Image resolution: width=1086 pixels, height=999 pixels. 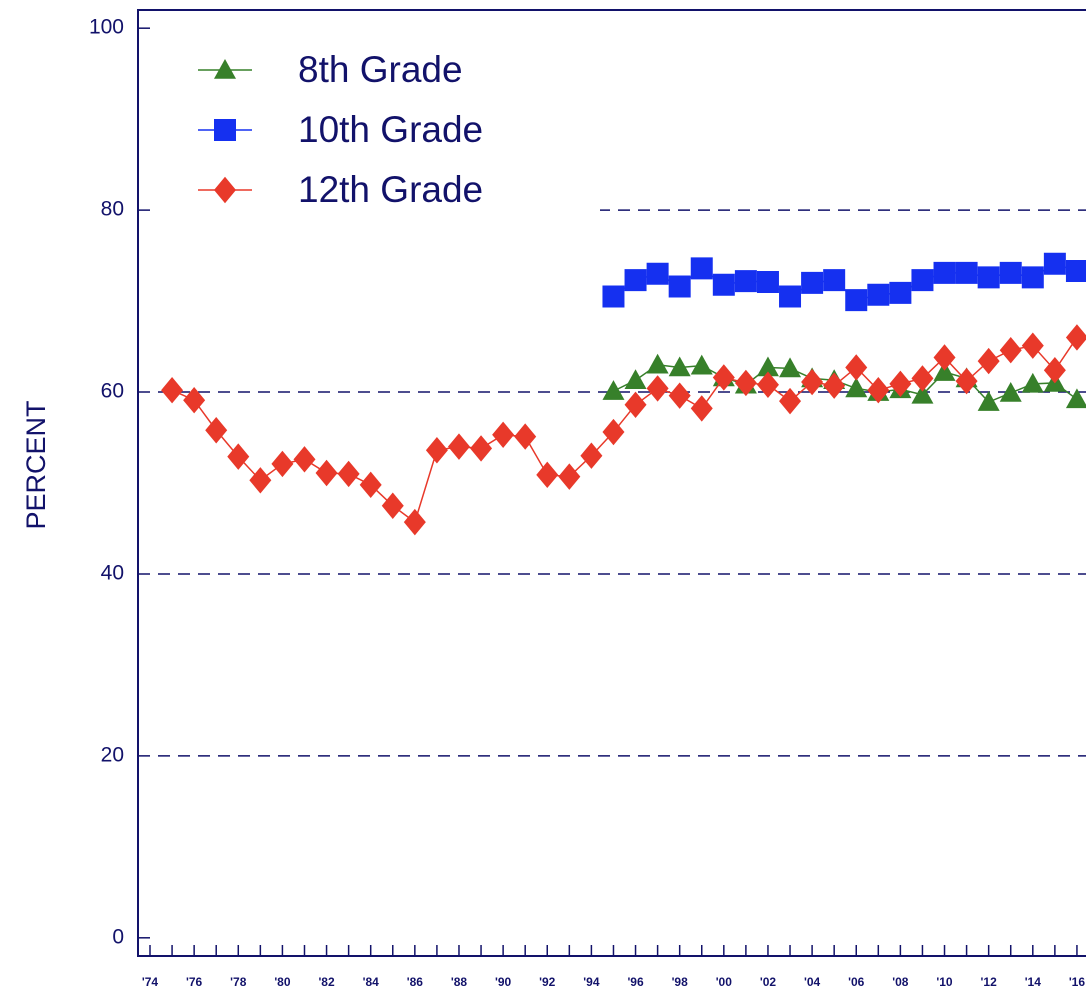 What do you see at coordinates (415, 982) in the screenshot?
I see `x-tick-label: '86` at bounding box center [415, 982].